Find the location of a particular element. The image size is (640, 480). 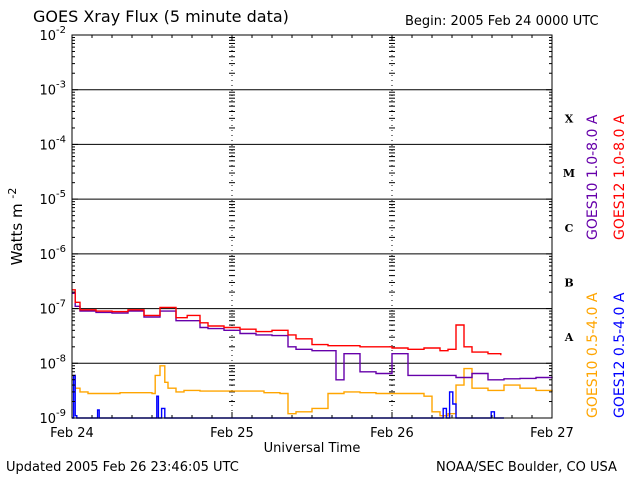

credit-label: NOAA/SEC Boulder, CO USA is located at coordinates (526, 467).